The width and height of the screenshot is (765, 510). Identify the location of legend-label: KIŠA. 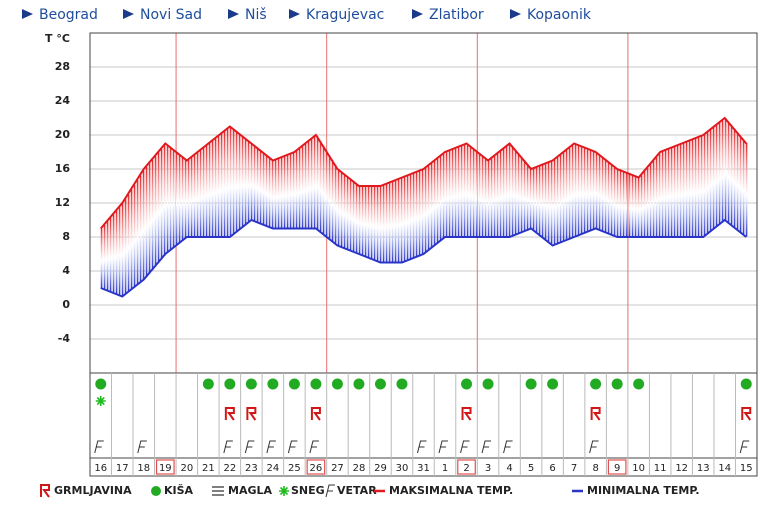
(179, 490).